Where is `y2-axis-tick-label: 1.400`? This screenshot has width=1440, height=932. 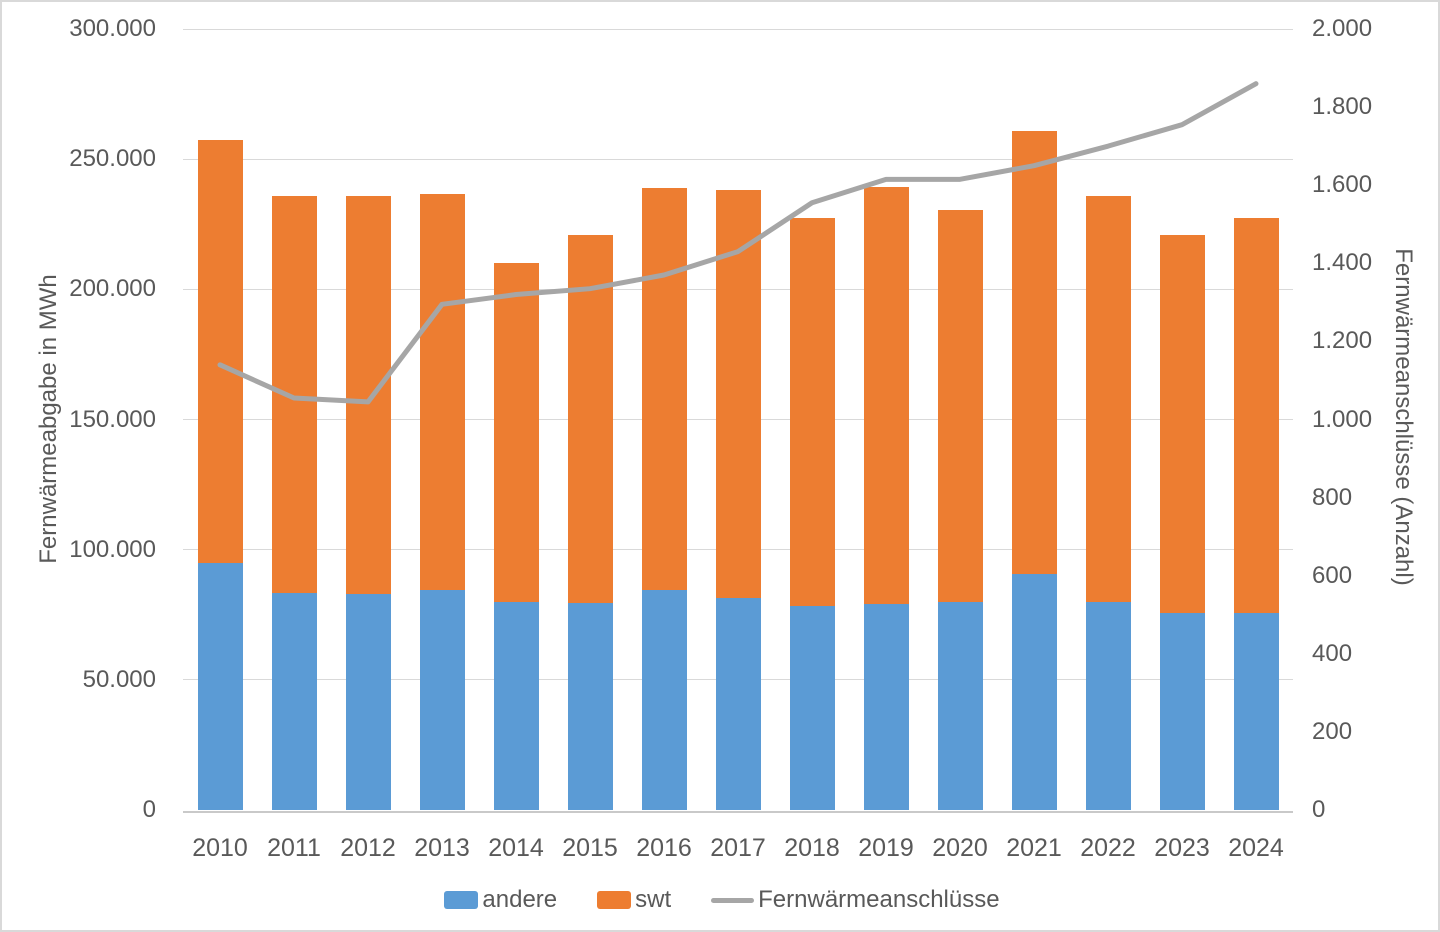 y2-axis-tick-label: 1.400 is located at coordinates (1342, 263).